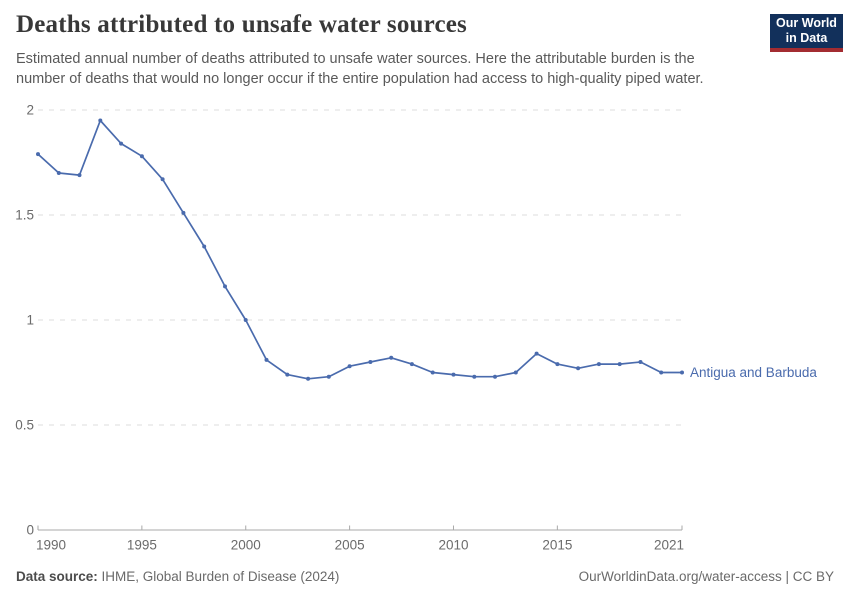 This screenshot has width=850, height=600. What do you see at coordinates (57, 576) in the screenshot?
I see `data-source-label: Data source:` at bounding box center [57, 576].